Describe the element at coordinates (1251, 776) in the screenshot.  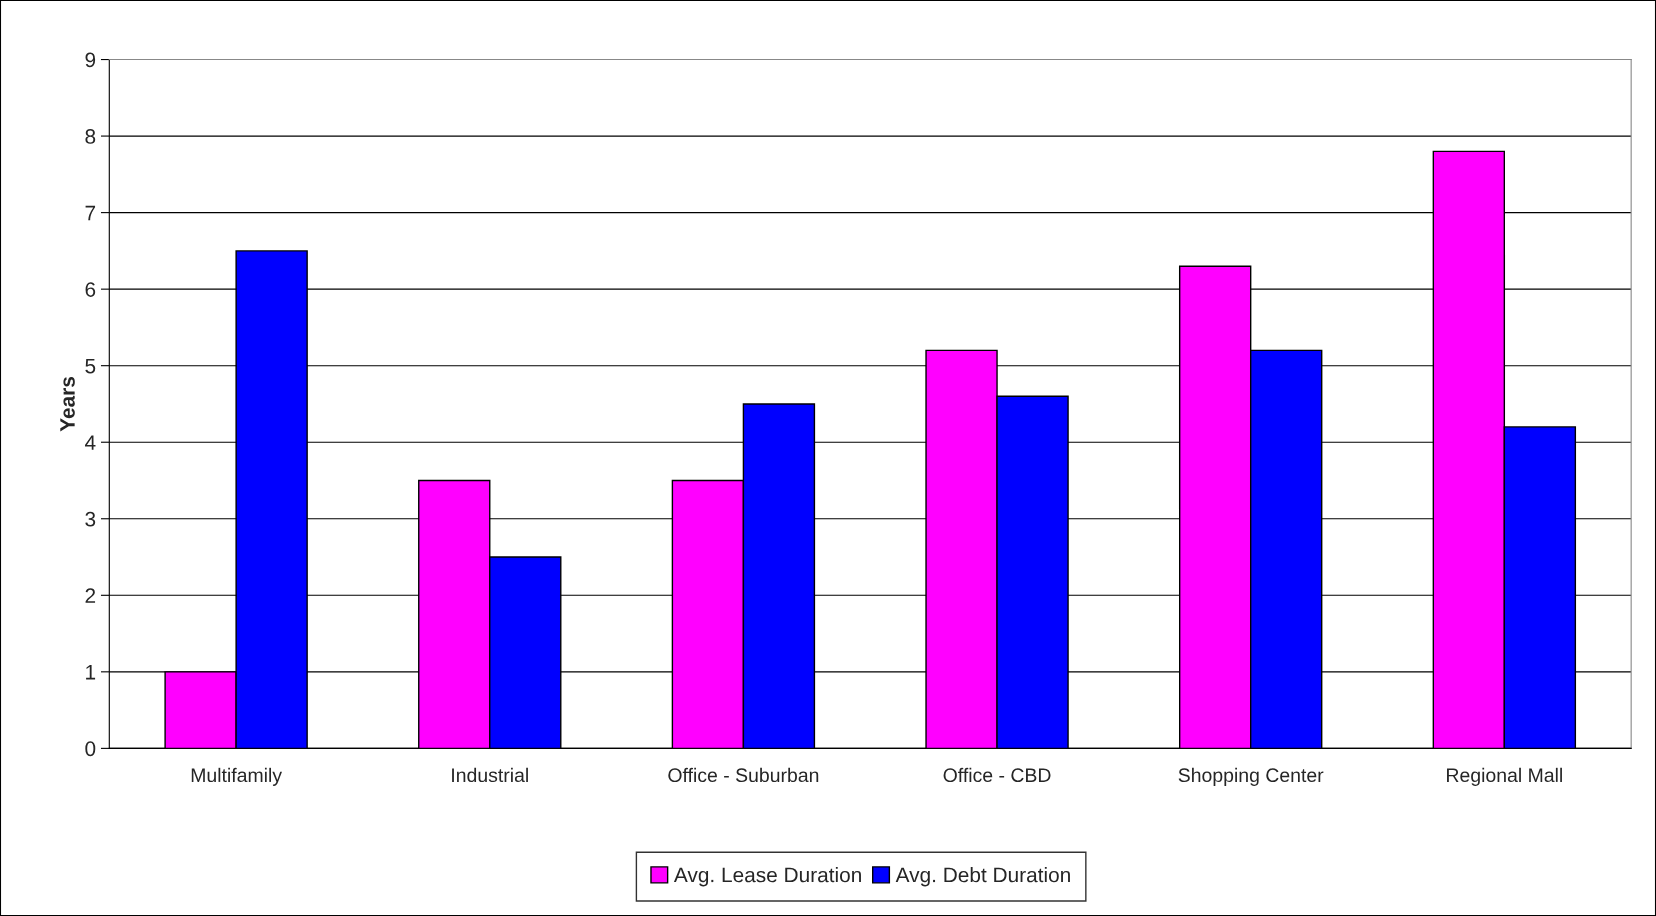
I see `x-tick-label: Shopping Center` at that location.